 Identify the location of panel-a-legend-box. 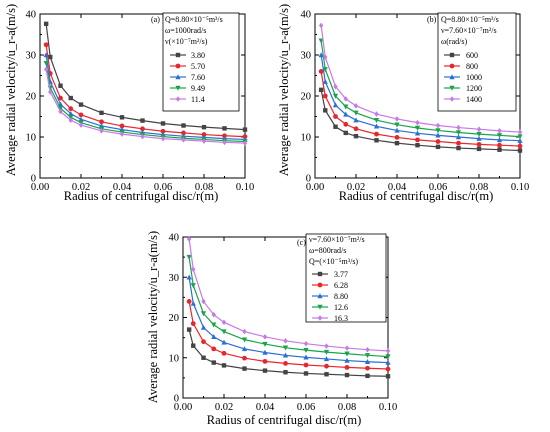
(201, 62).